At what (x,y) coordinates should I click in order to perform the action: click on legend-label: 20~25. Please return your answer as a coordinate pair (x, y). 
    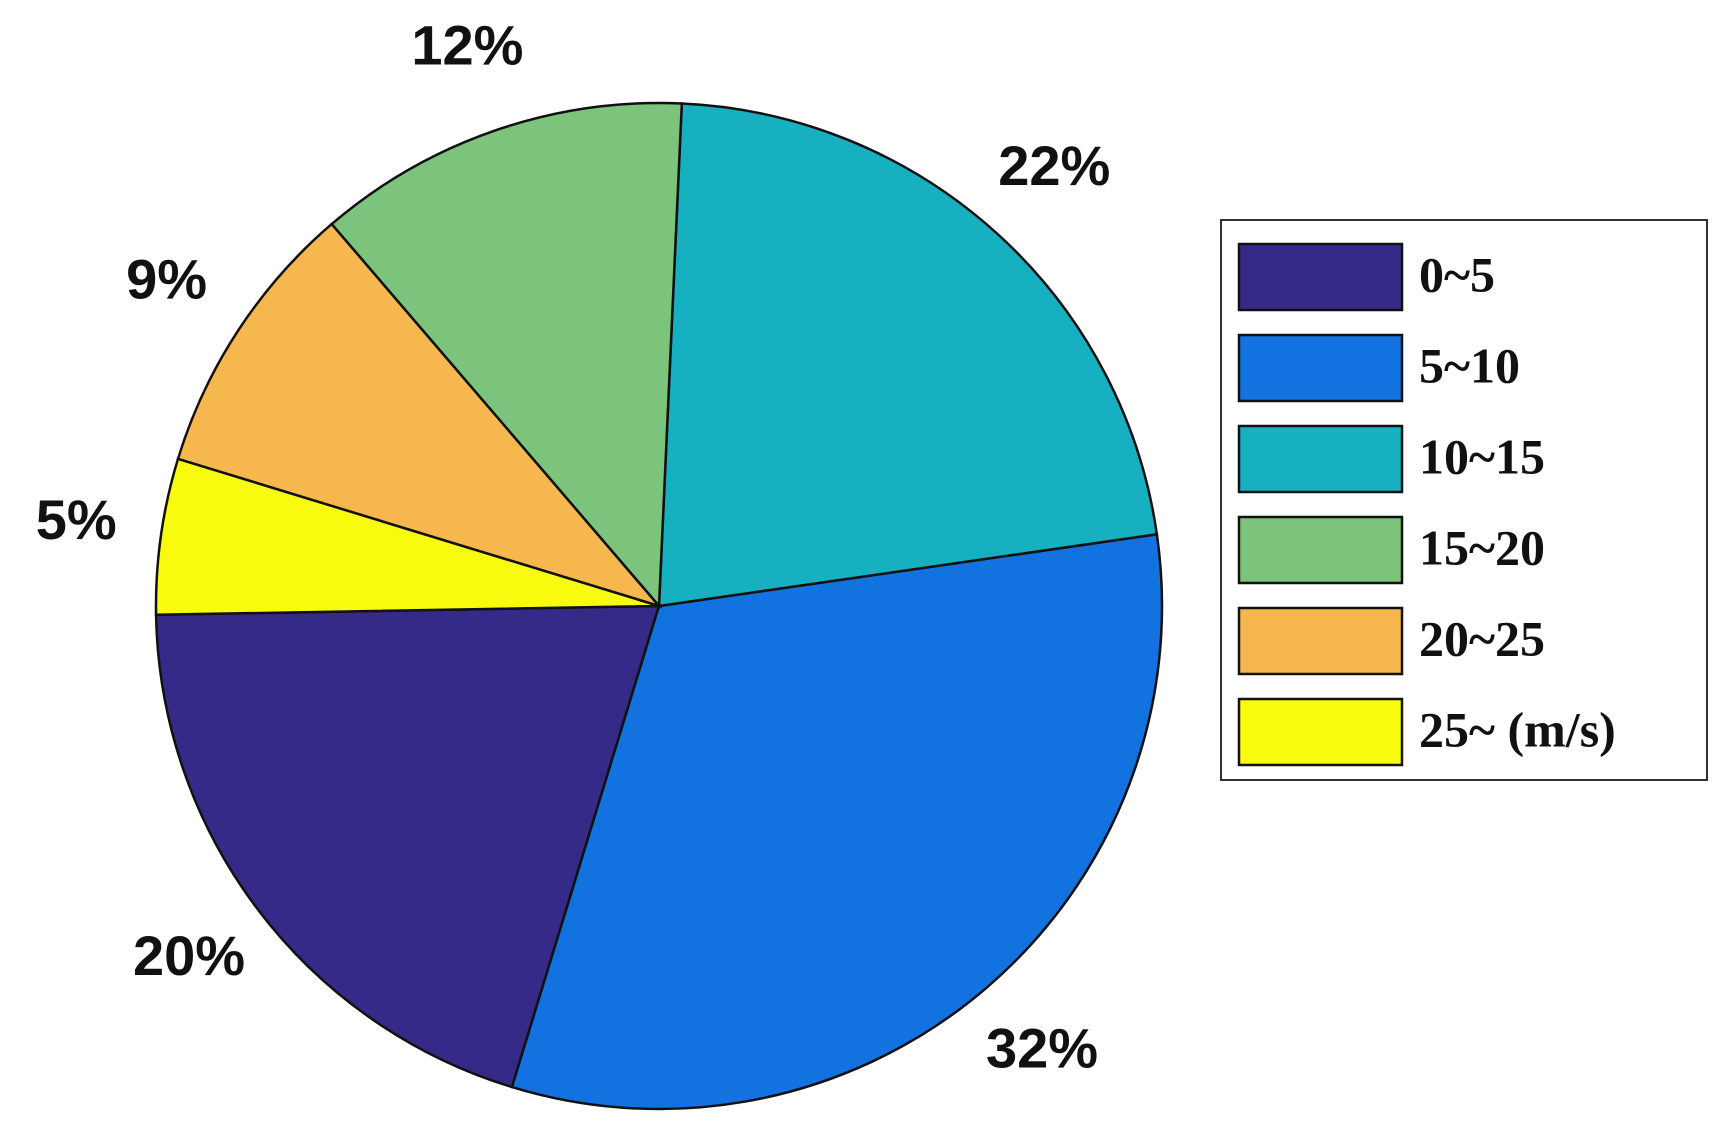
    Looking at the image, I should click on (1482, 638).